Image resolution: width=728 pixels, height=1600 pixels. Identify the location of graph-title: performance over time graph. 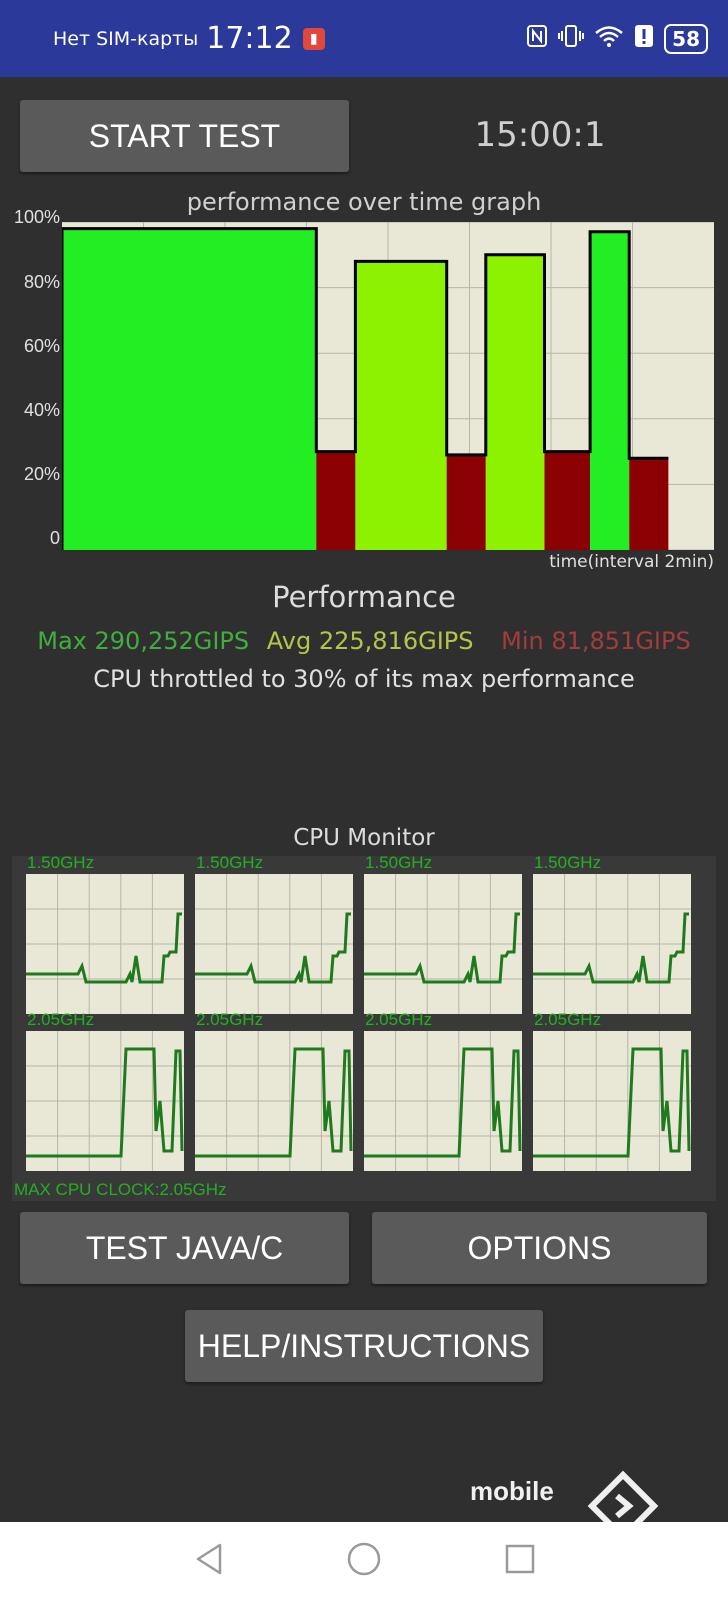
(364, 202).